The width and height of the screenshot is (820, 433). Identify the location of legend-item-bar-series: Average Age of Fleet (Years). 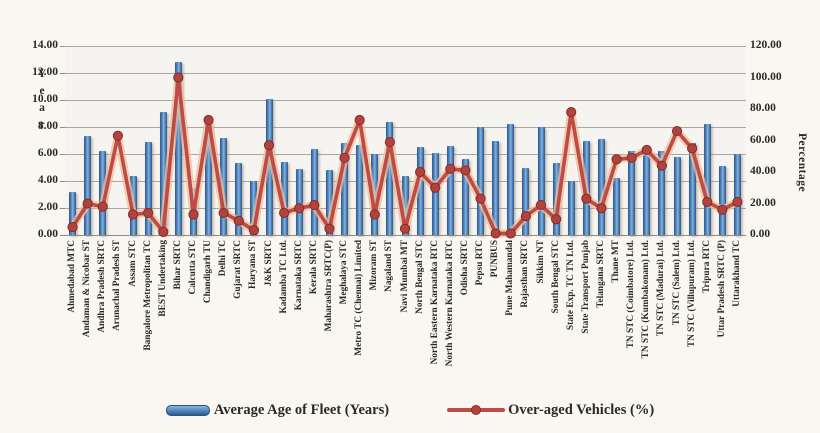
(277, 410).